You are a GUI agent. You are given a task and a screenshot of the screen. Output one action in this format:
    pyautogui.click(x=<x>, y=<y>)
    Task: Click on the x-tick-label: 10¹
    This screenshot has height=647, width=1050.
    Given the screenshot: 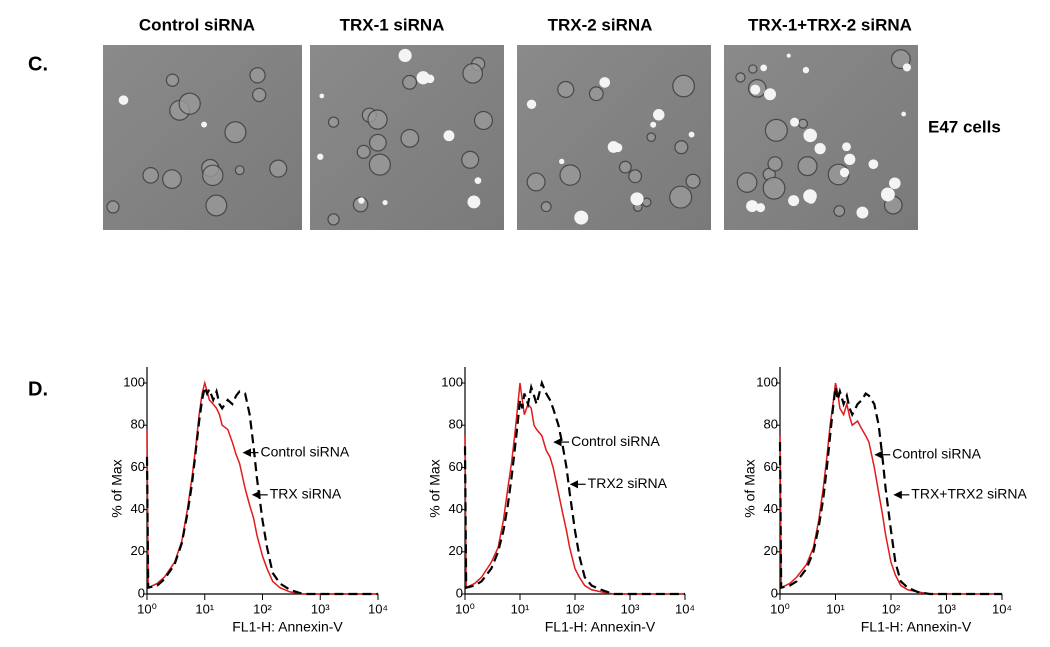 What is the action you would take?
    pyautogui.click(x=835, y=608)
    